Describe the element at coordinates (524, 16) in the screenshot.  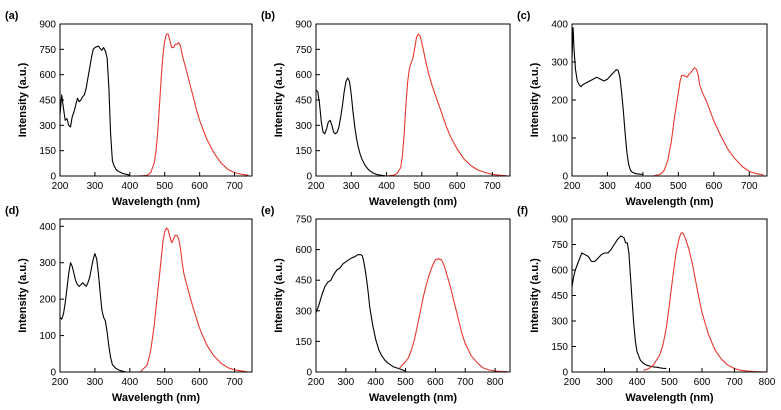
I see `panel-label: (c)` at that location.